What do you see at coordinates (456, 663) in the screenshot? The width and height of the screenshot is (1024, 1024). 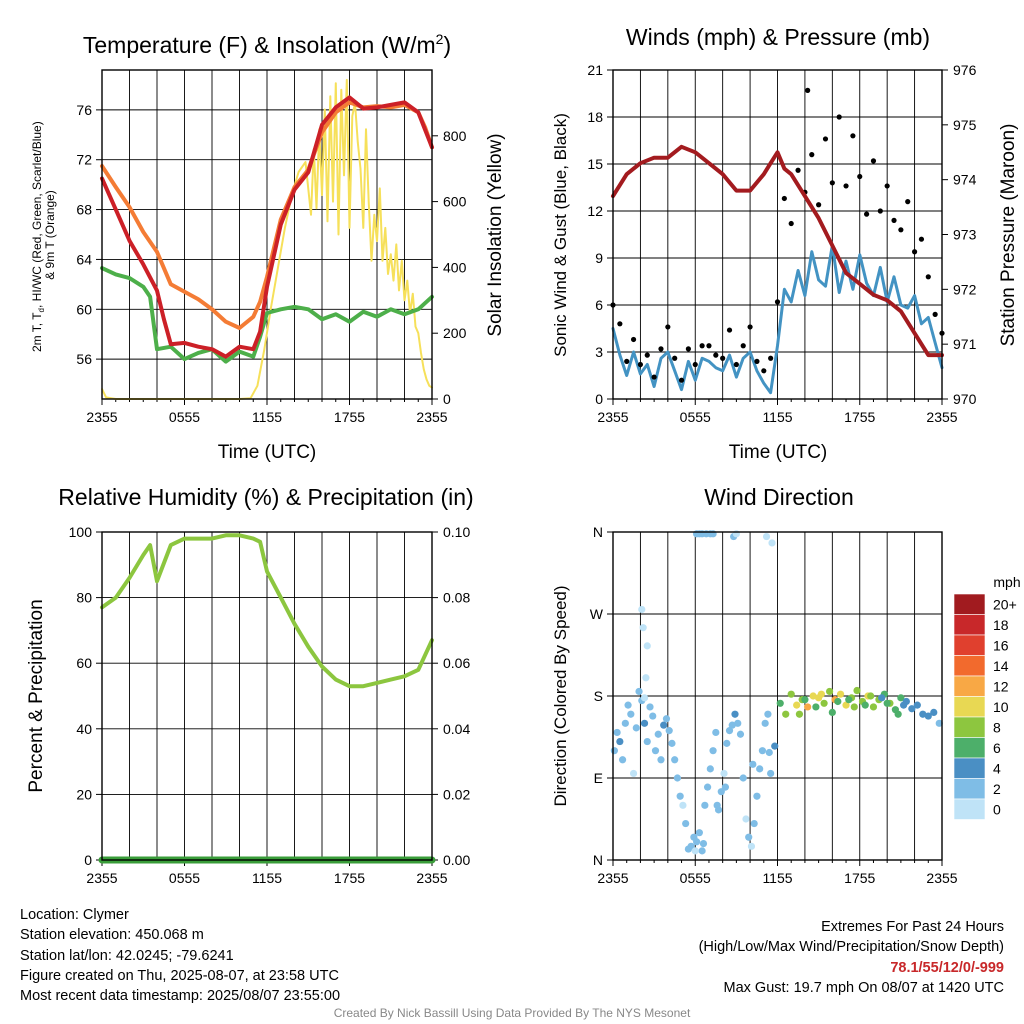 I see `humidity-ytick-right-label: 0.06` at bounding box center [456, 663].